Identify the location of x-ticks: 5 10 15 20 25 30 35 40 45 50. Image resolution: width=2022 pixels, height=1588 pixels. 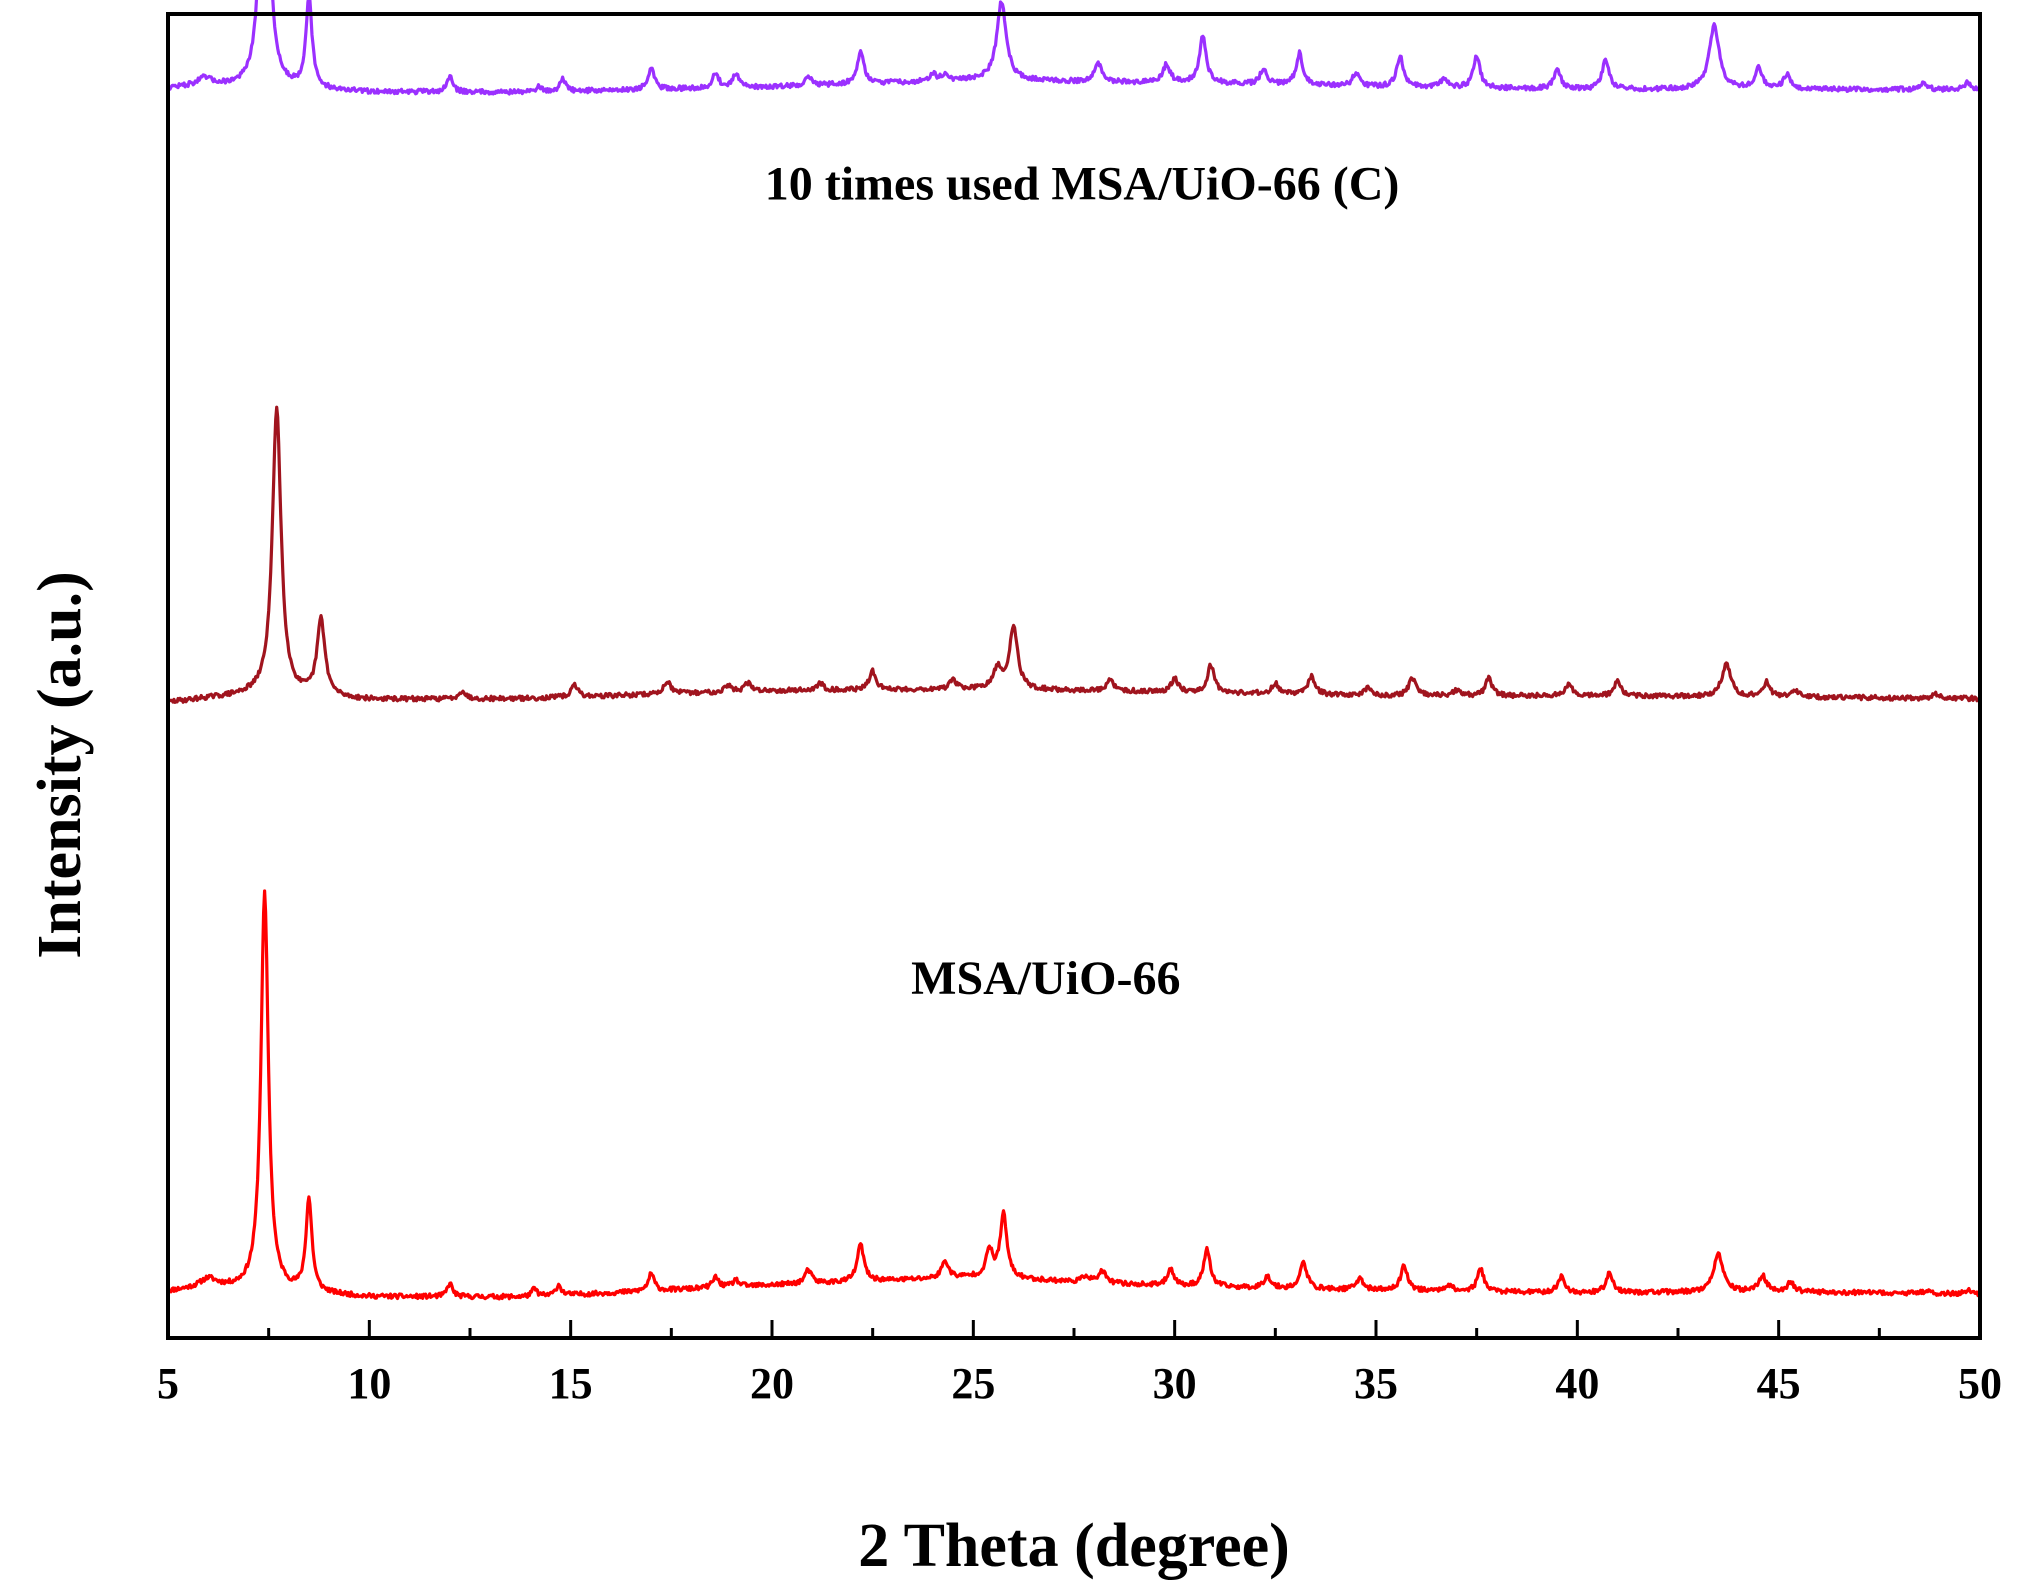
(1079, 1364).